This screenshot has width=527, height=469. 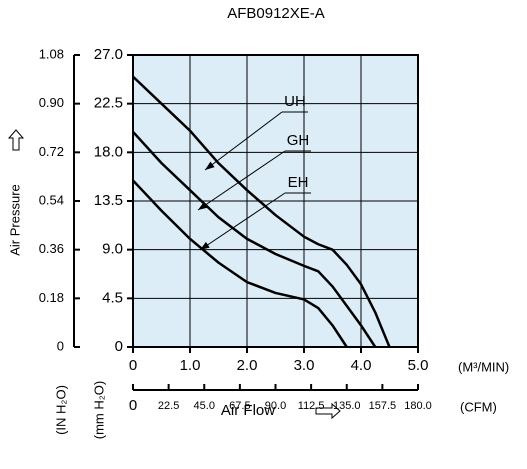 What do you see at coordinates (383, 406) in the screenshot?
I see `x2-tick-label: 157.5` at bounding box center [383, 406].